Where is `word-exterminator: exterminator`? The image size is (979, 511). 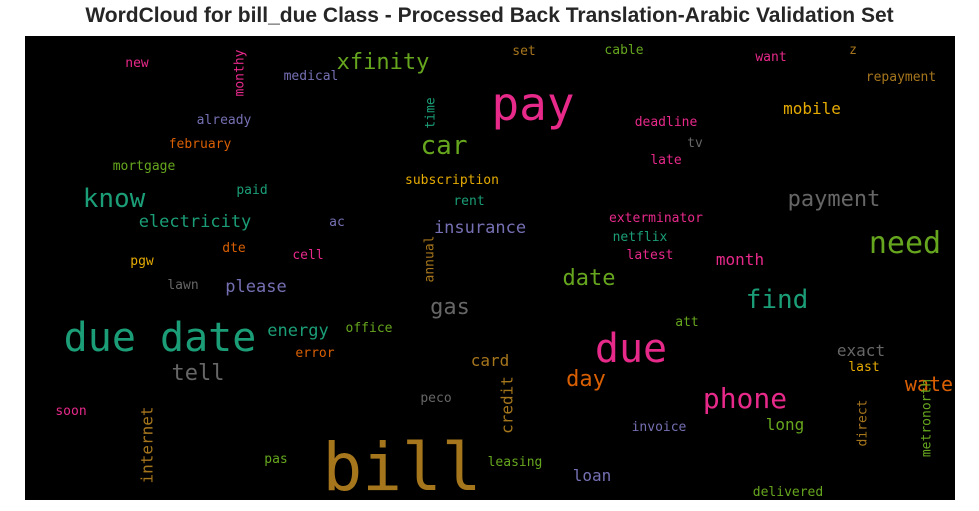
word-exterminator: exterminator is located at coordinates (656, 218).